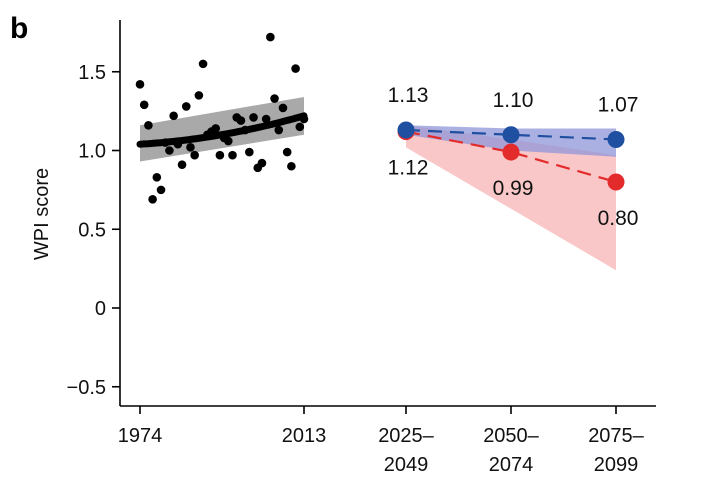  I want to click on red-data-label: 1.12, so click(408, 168).